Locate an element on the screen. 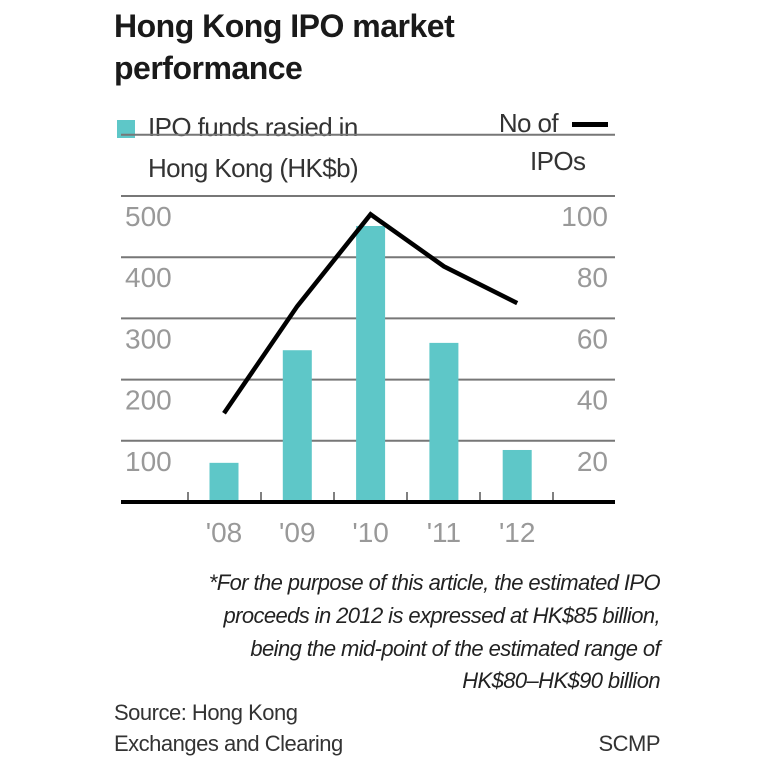  right-tick-label: 20 is located at coordinates (592, 461).